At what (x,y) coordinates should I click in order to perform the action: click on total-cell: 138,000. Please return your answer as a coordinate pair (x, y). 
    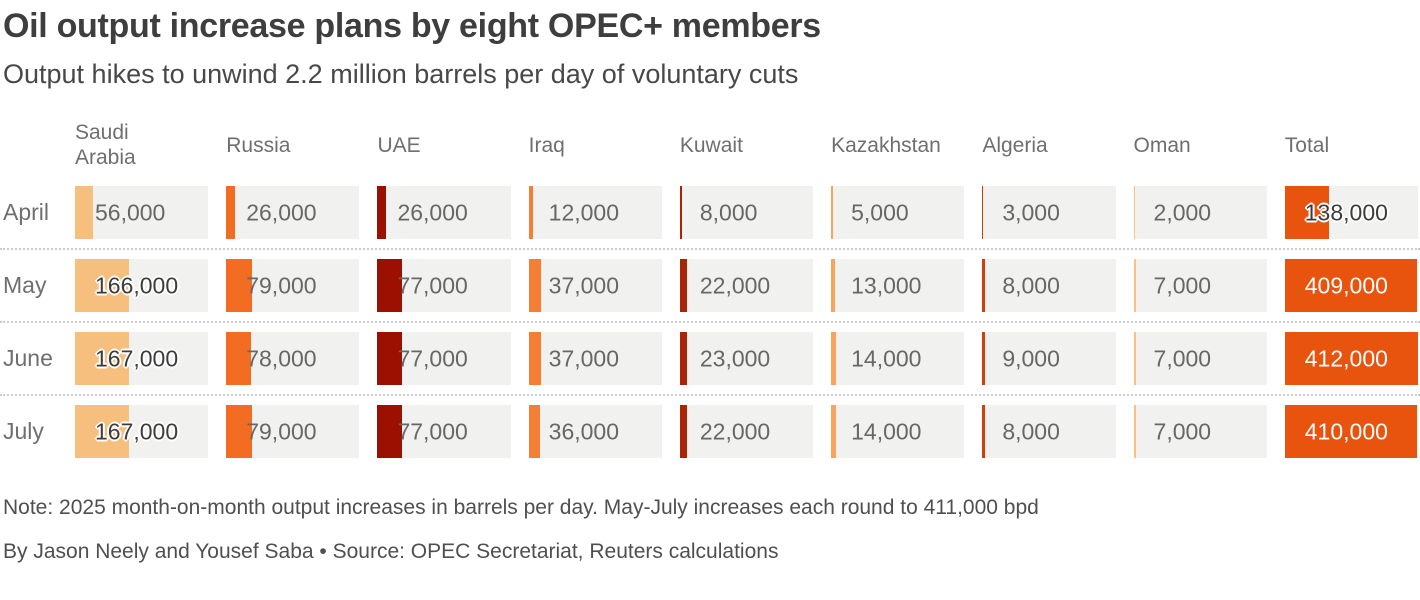
    Looking at the image, I should click on (1351, 213).